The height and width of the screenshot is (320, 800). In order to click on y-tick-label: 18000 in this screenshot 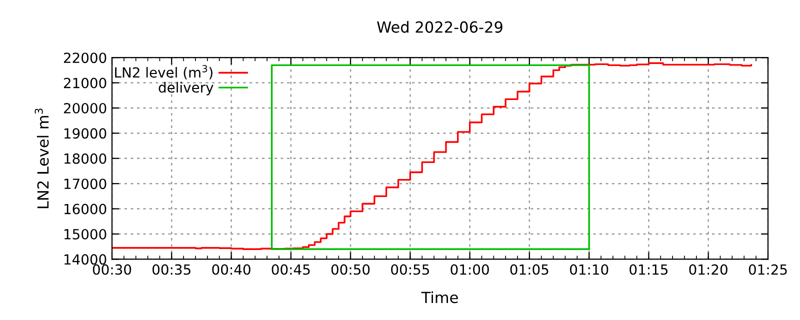, I will do `click(85, 158)`.